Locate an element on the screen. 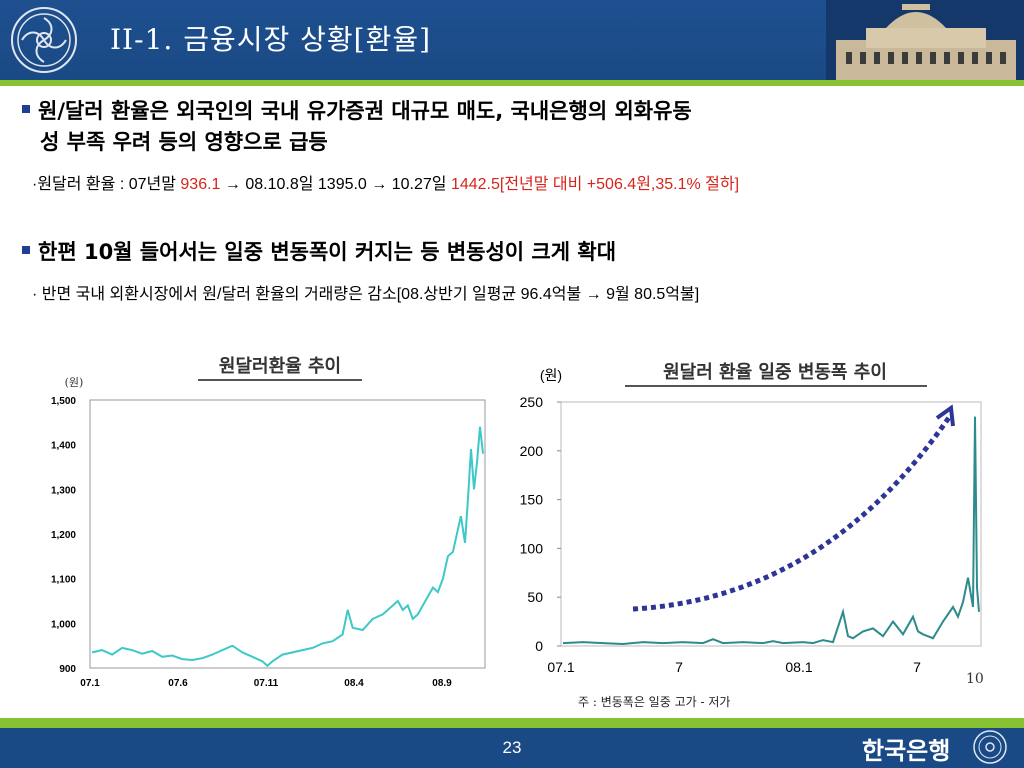 The width and height of the screenshot is (1024, 768). footer-divider is located at coordinates (512, 723).